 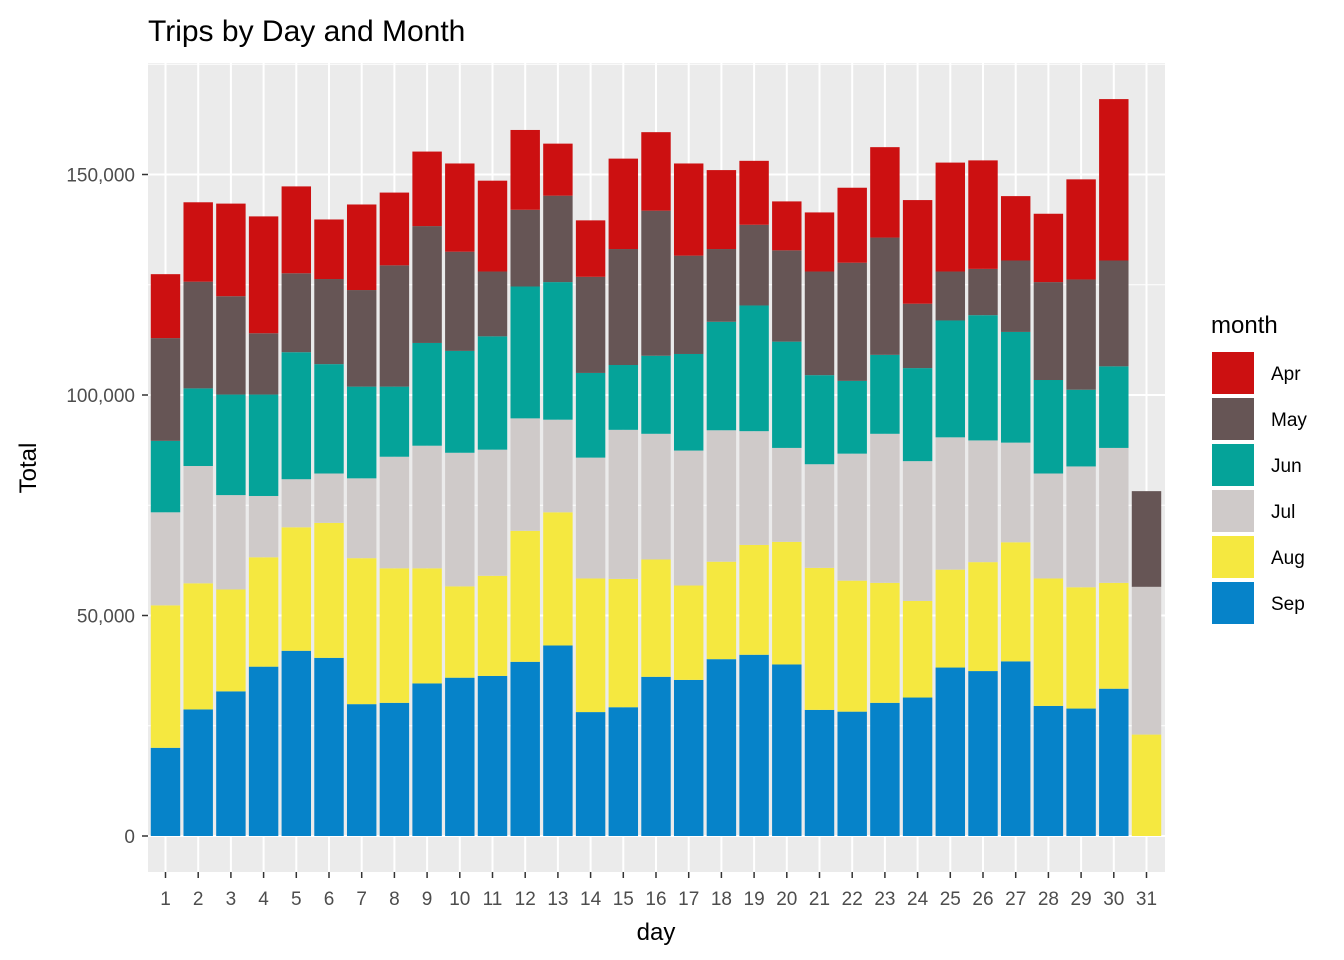 What do you see at coordinates (591, 899) in the screenshot?
I see `x-tick-label: 14` at bounding box center [591, 899].